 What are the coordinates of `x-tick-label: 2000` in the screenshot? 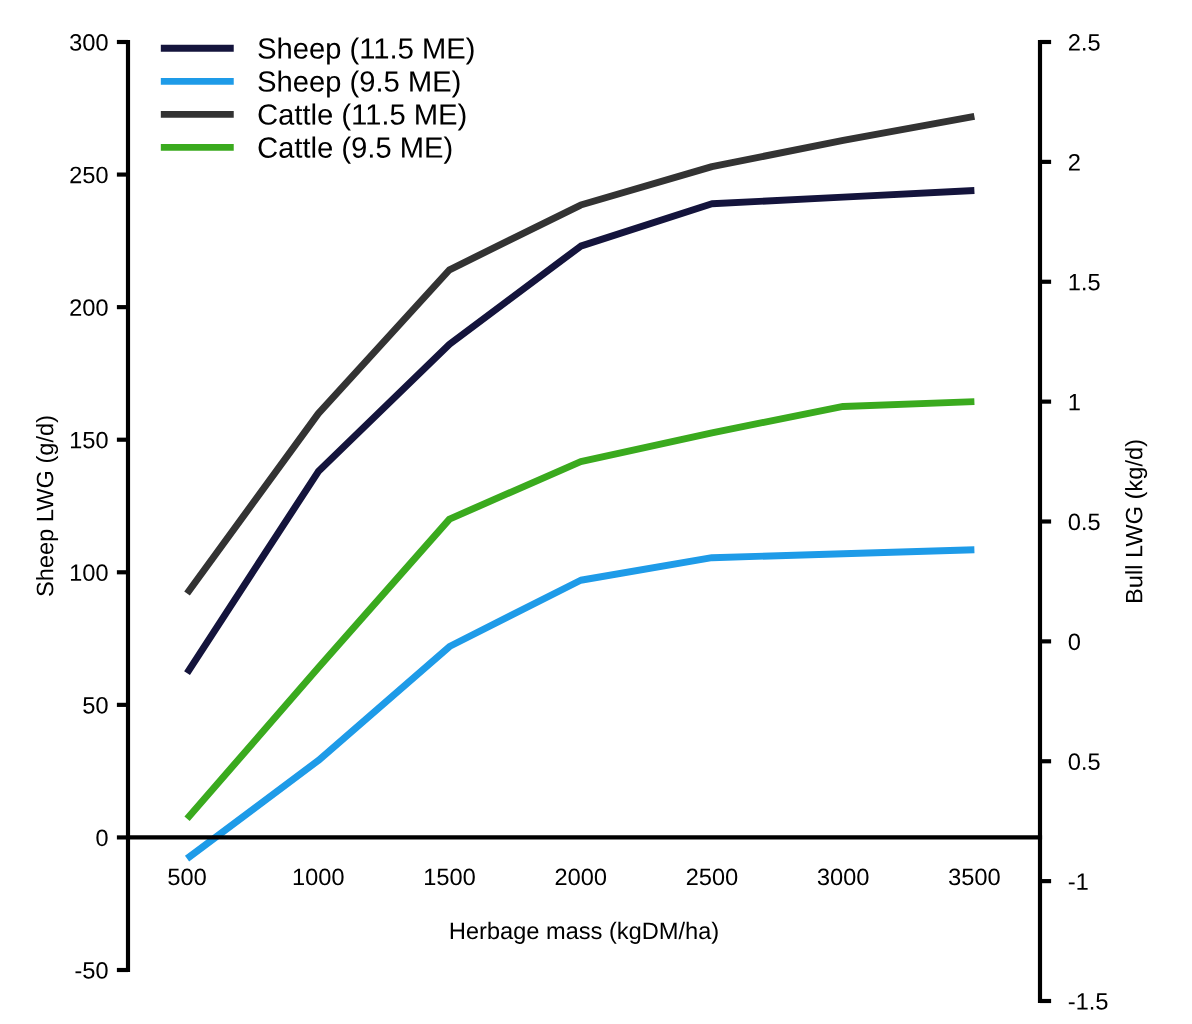 It's located at (581, 877).